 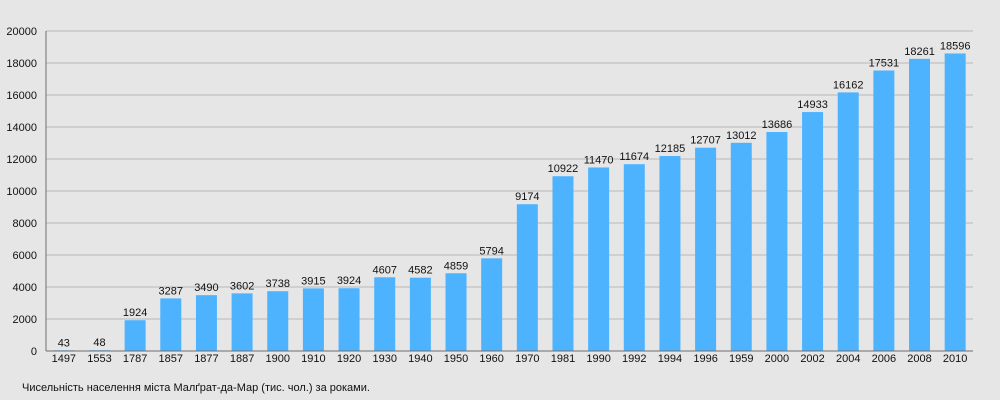 I want to click on x-tick-label: 1940, so click(x=420, y=359).